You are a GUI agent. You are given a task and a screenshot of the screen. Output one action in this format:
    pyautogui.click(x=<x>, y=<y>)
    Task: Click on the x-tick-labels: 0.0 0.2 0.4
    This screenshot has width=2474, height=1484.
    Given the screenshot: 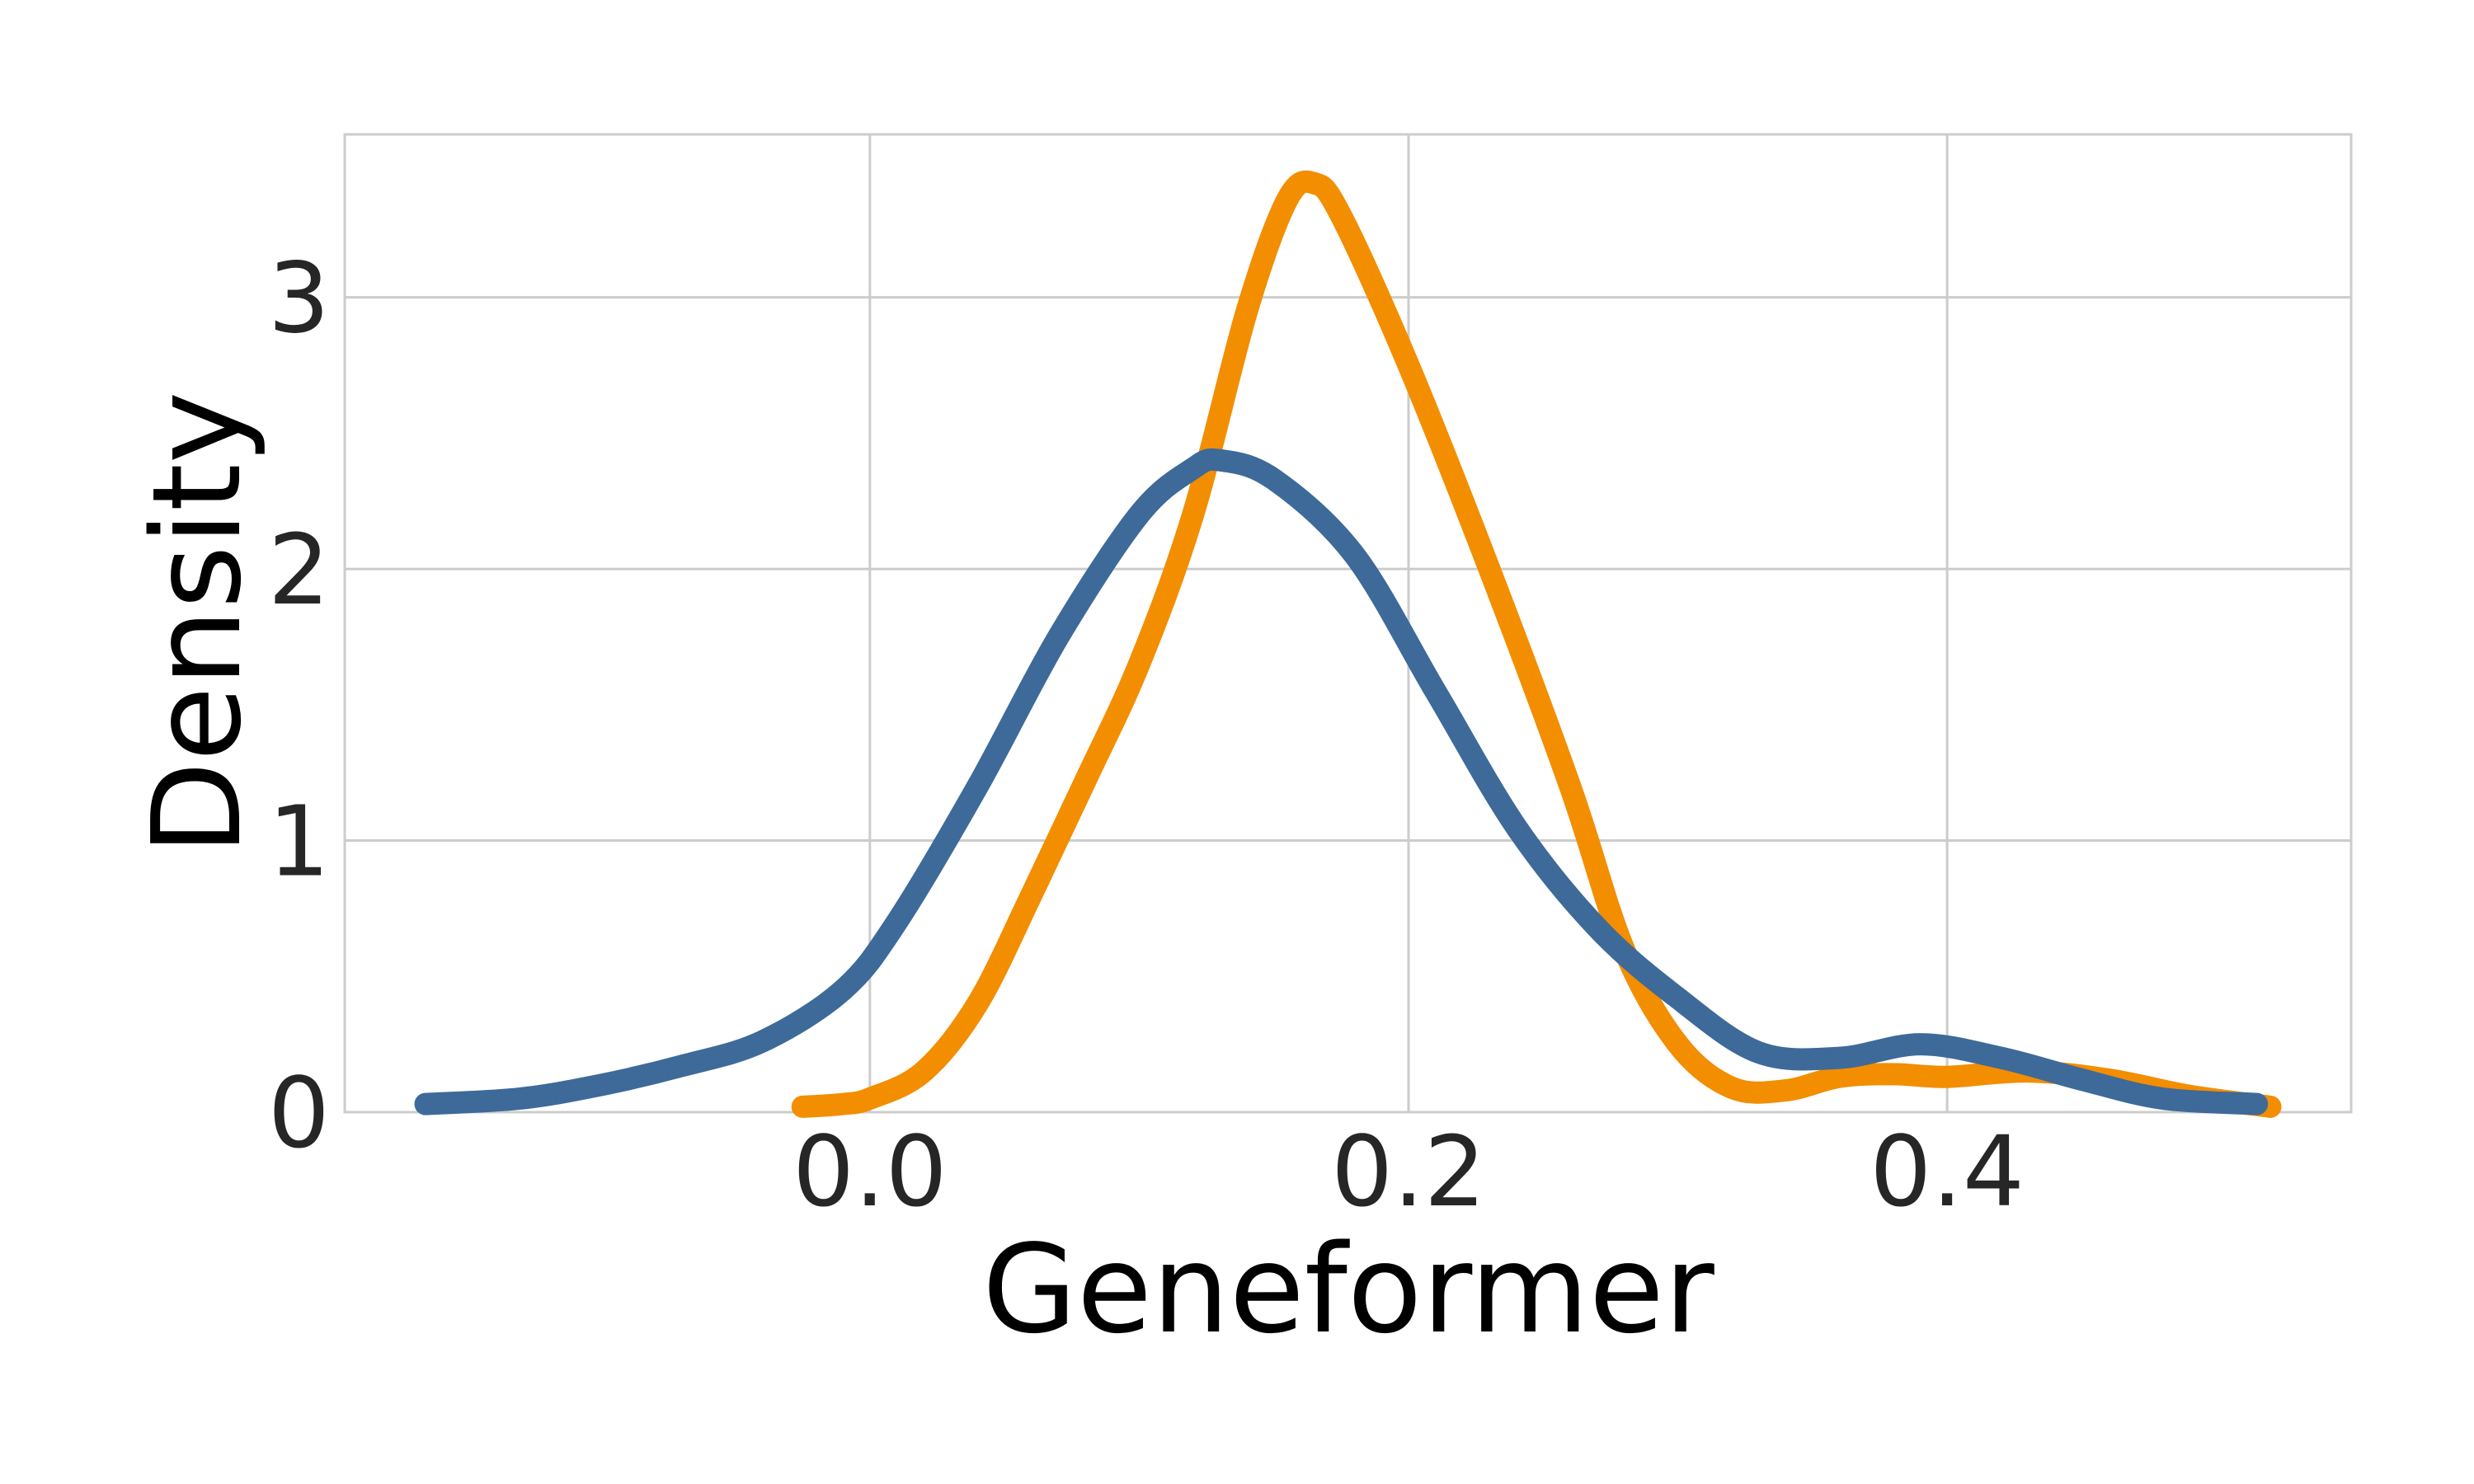 What is the action you would take?
    pyautogui.click(x=1409, y=1171)
    